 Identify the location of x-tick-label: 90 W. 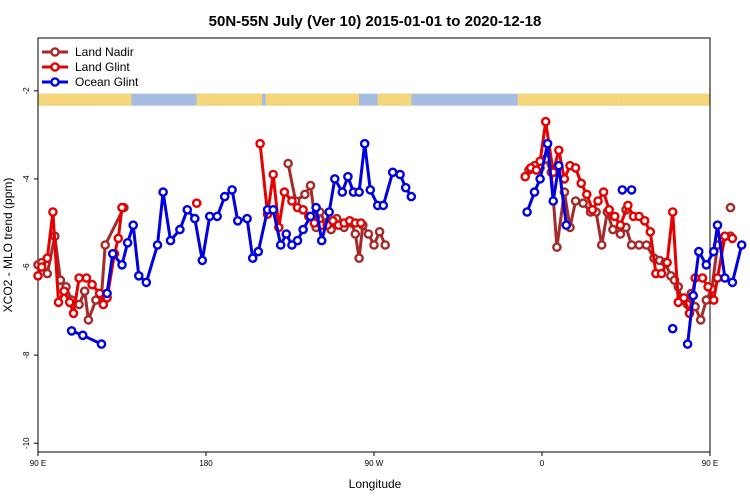
(374, 463).